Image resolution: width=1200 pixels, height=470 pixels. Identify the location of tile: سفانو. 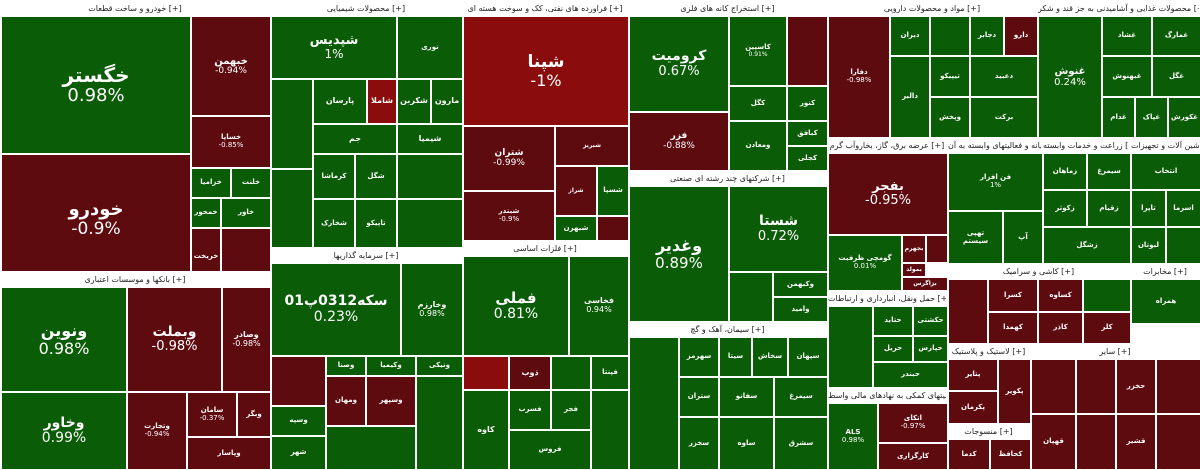
(746, 397).